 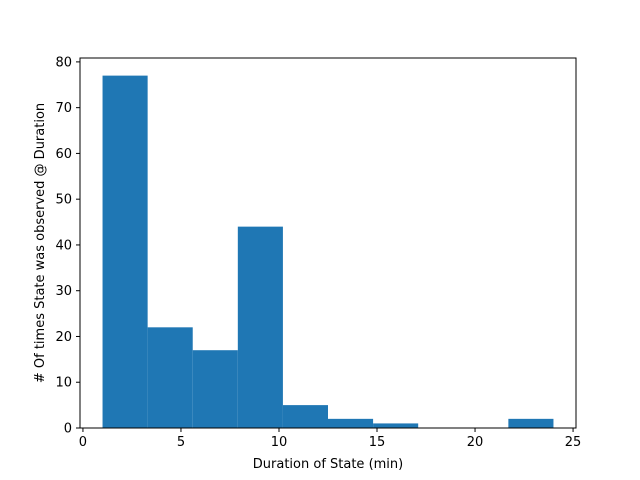 What do you see at coordinates (63, 291) in the screenshot?
I see `y-tick-label: 30` at bounding box center [63, 291].